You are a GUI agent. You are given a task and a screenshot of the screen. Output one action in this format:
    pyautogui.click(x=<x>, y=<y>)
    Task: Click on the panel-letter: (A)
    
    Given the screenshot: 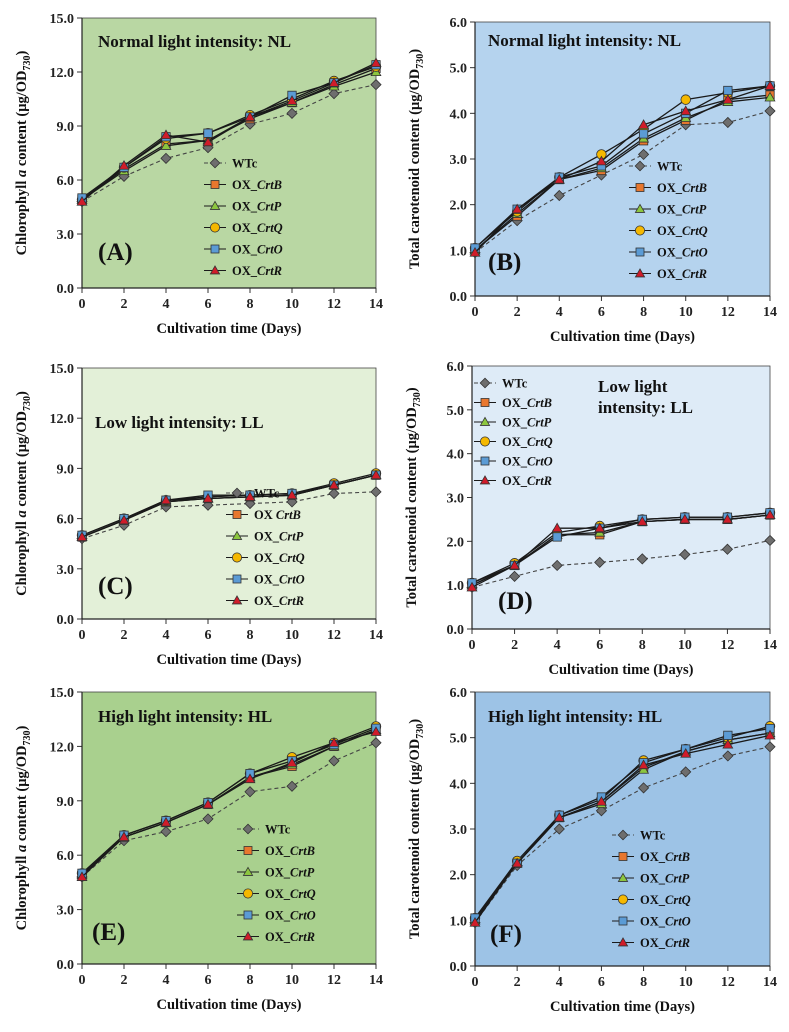 What is the action you would take?
    pyautogui.click(x=115, y=252)
    